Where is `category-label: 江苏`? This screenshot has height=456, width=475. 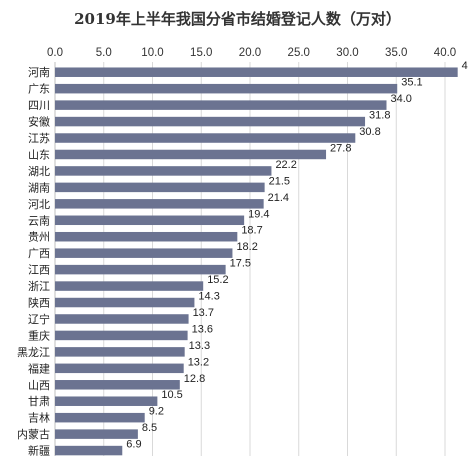 category-label: 江苏 is located at coordinates (39, 138).